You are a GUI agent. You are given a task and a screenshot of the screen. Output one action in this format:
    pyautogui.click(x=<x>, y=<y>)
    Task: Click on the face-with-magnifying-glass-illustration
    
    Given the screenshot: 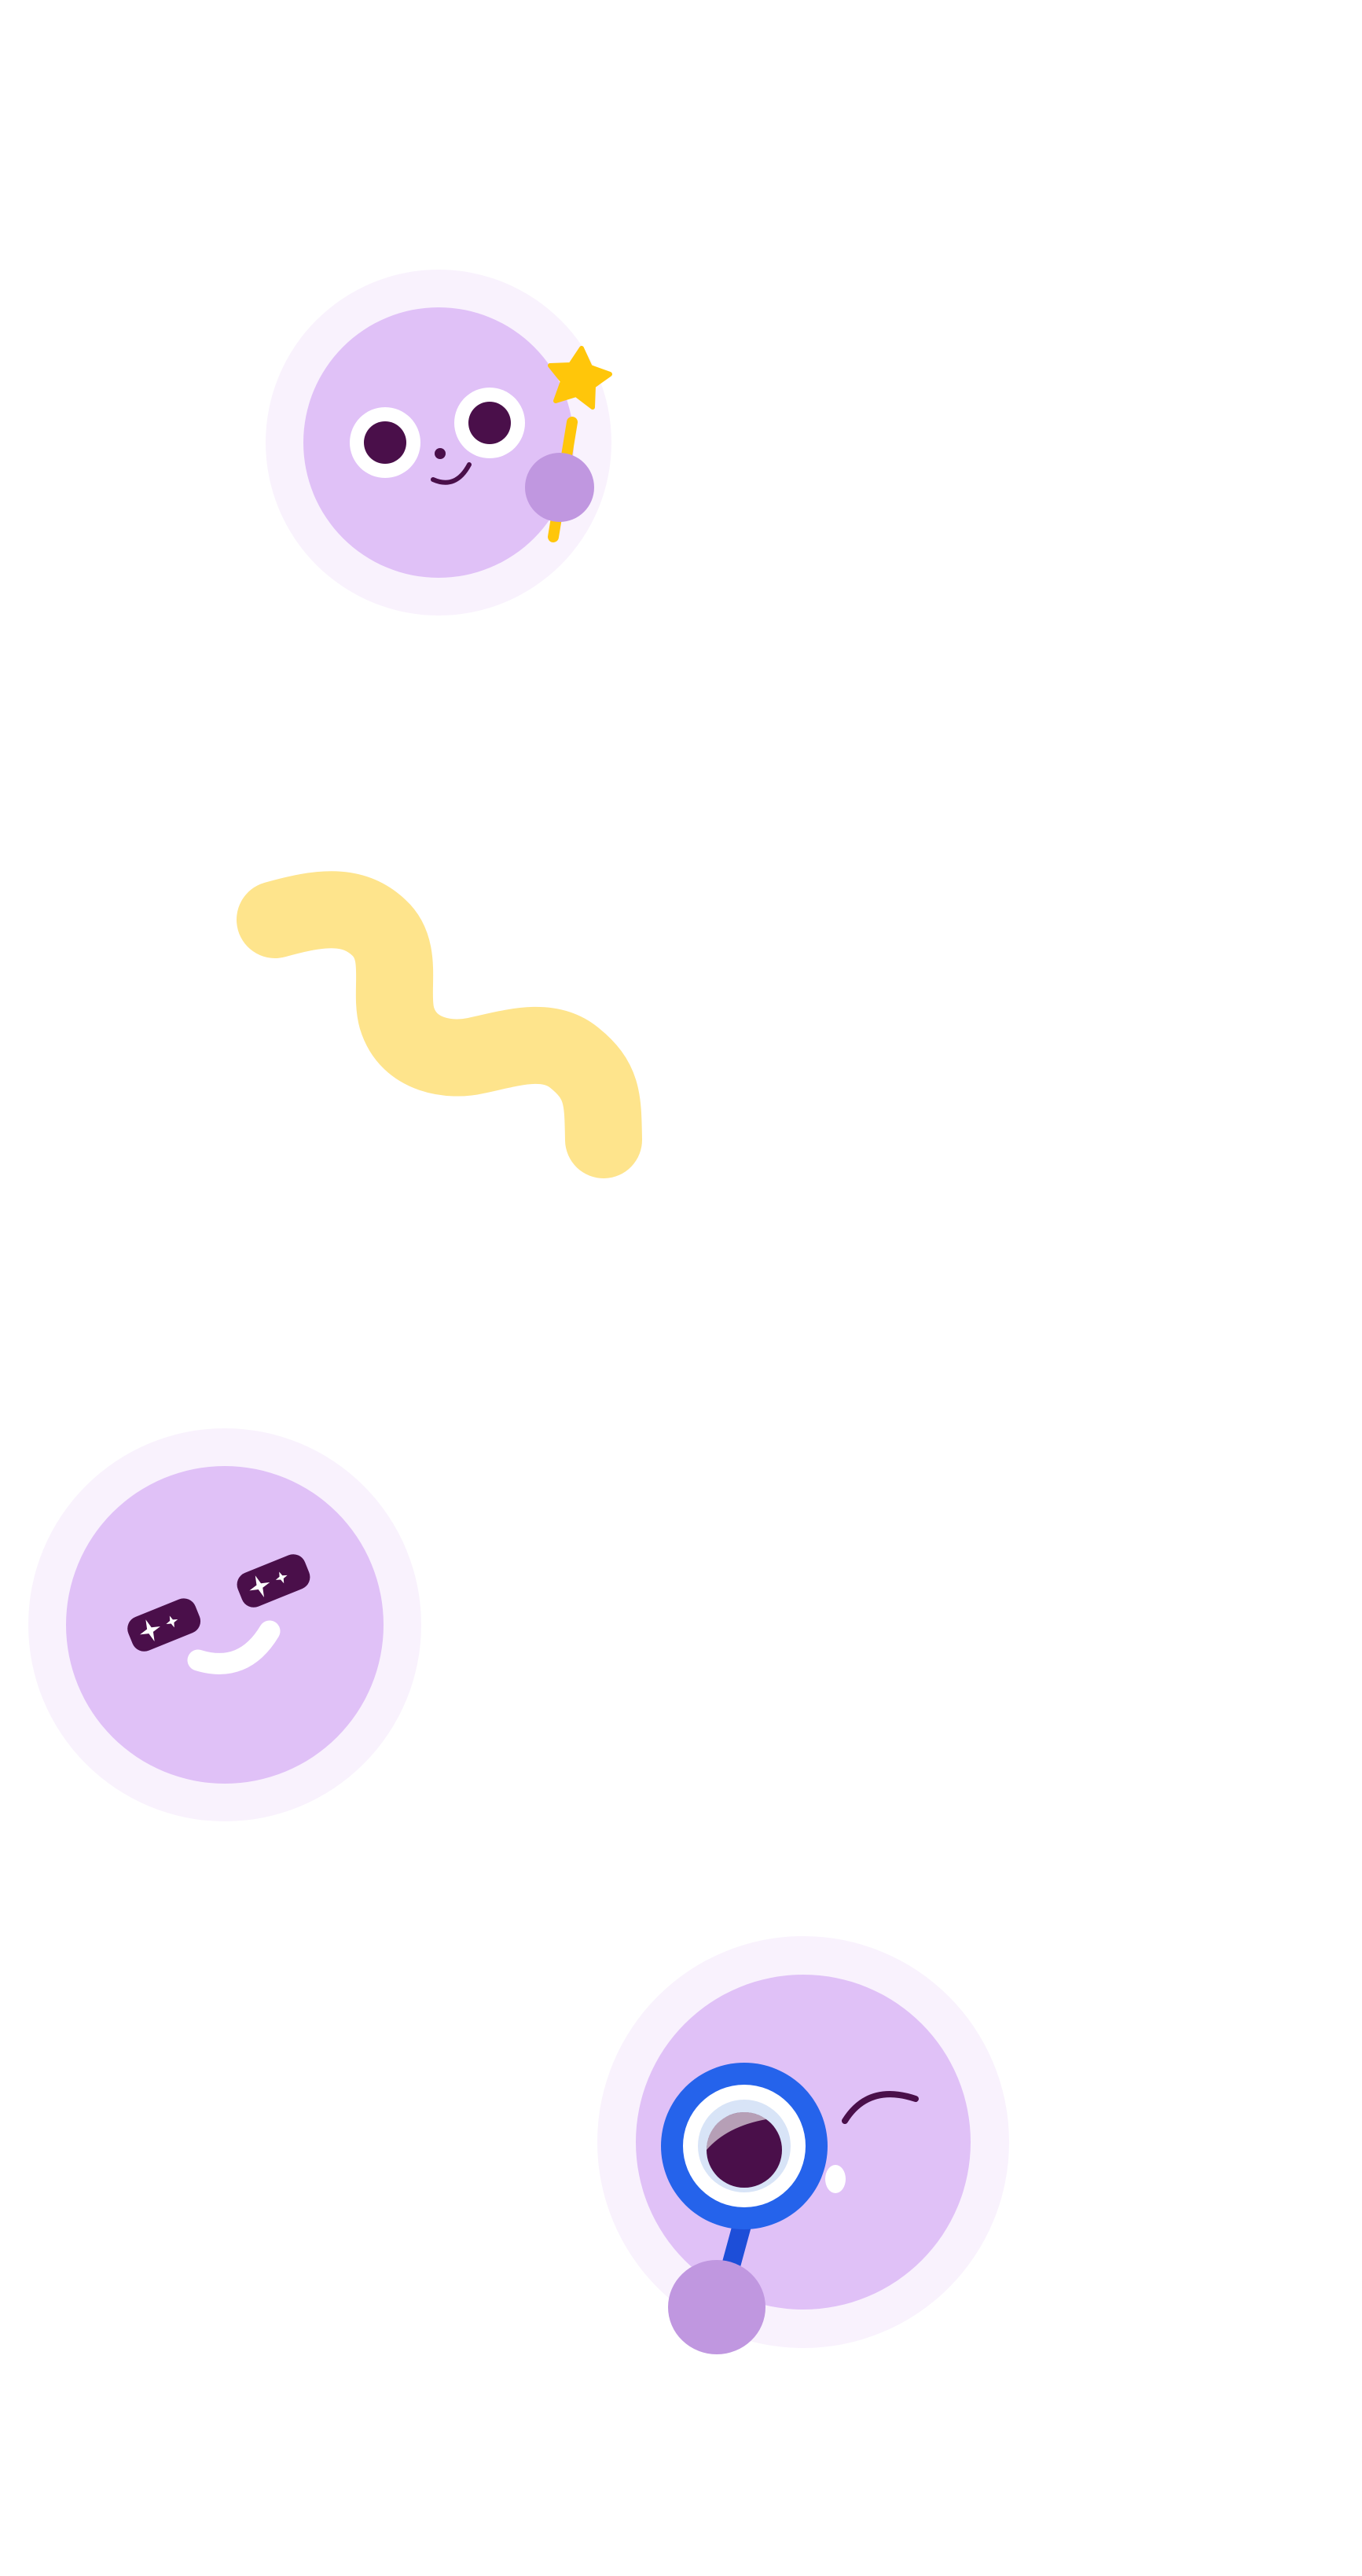 What is the action you would take?
    pyautogui.click(x=803, y=2145)
    